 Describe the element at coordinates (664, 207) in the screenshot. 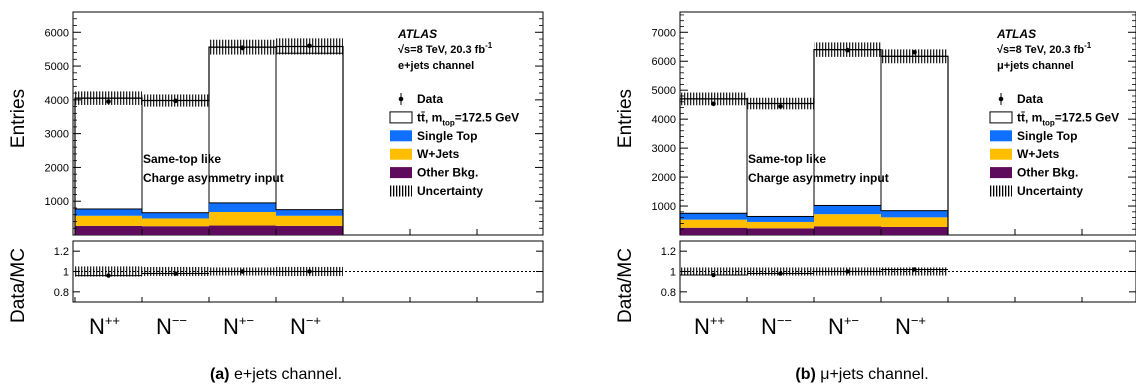

I see `y-tick-label-1: 1000` at that location.